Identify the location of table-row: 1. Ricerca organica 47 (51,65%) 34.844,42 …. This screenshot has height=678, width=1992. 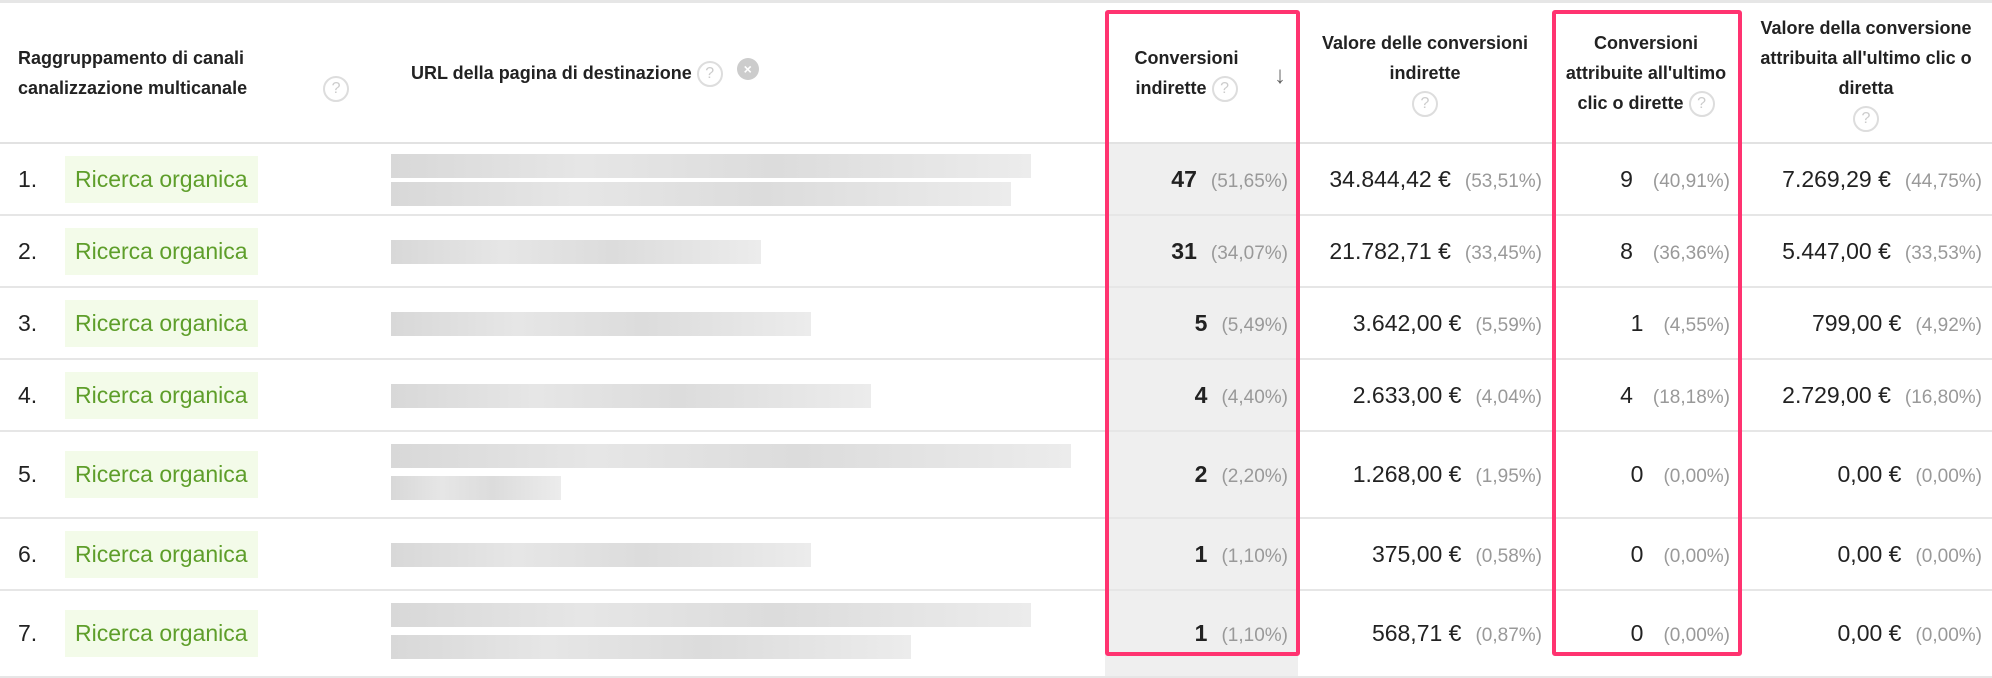
(996, 179).